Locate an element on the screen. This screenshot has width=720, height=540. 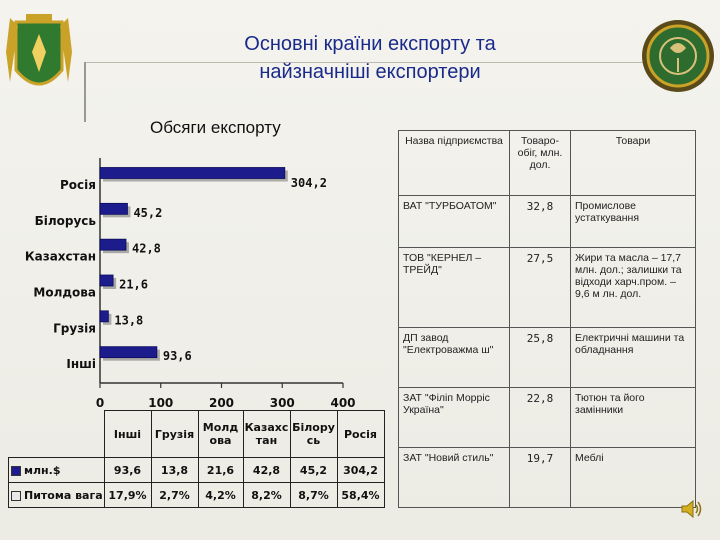
data-table-cell: 4,2% is located at coordinates (220, 495).